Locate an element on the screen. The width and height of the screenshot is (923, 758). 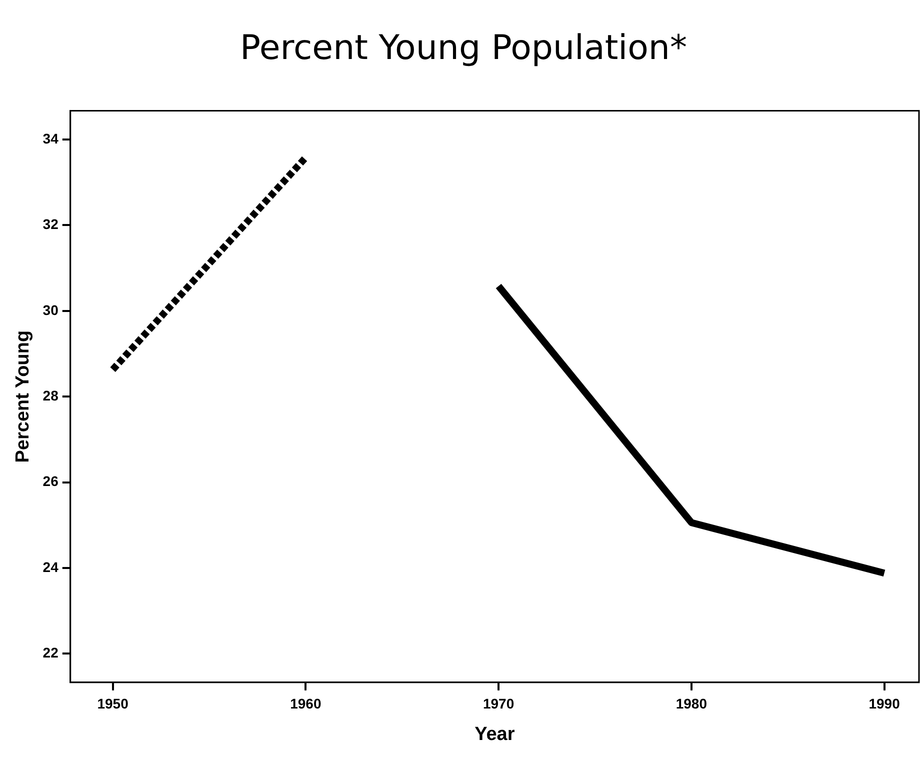
x-tick-label: 1970 is located at coordinates (498, 704).